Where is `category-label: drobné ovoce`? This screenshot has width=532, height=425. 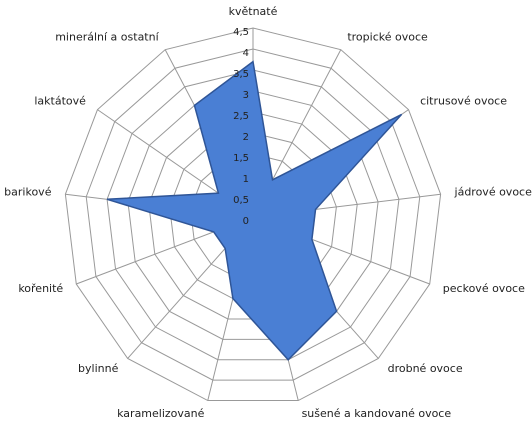 category-label: drobné ovoce is located at coordinates (425, 368).